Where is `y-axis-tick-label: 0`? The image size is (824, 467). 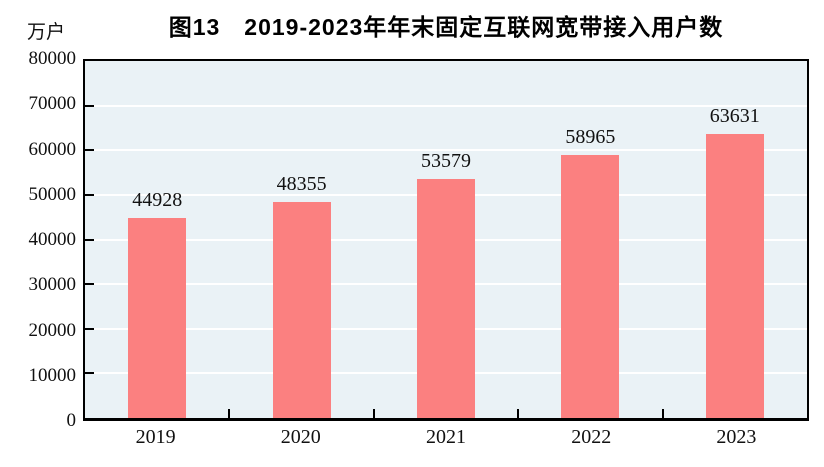
y-axis-tick-label: 0 is located at coordinates (71, 420).